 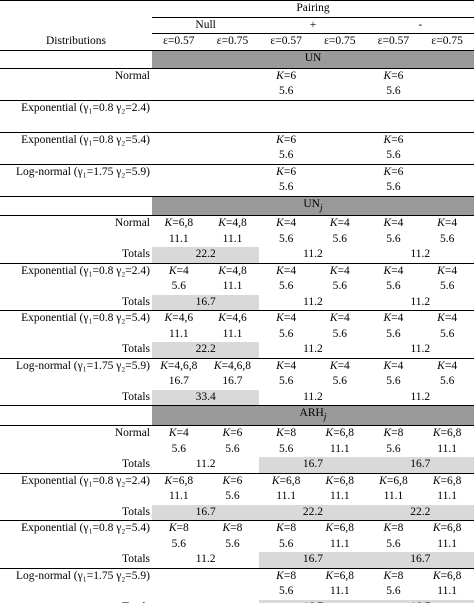 I want to click on row-label: Normal, so click(x=132, y=433).